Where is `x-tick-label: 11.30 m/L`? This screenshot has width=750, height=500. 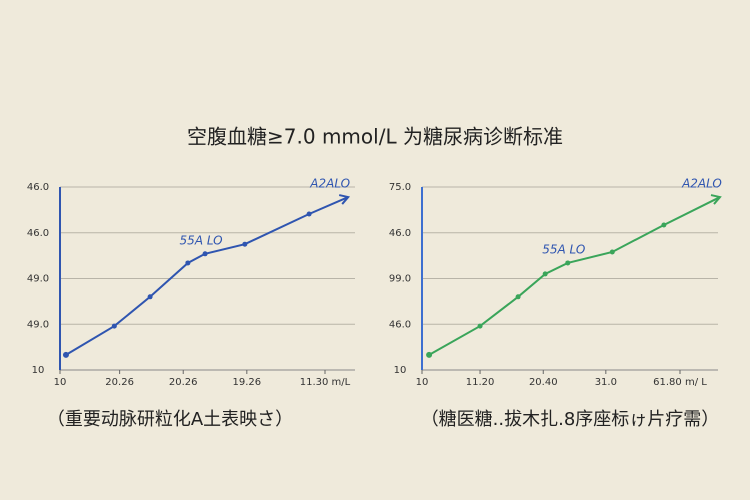
x-tick-label: 11.30 m/L is located at coordinates (325, 382).